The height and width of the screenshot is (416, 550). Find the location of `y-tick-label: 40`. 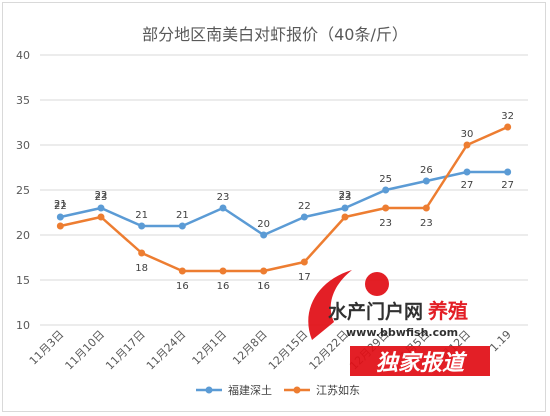

y-tick-label: 40 is located at coordinates (23, 55).